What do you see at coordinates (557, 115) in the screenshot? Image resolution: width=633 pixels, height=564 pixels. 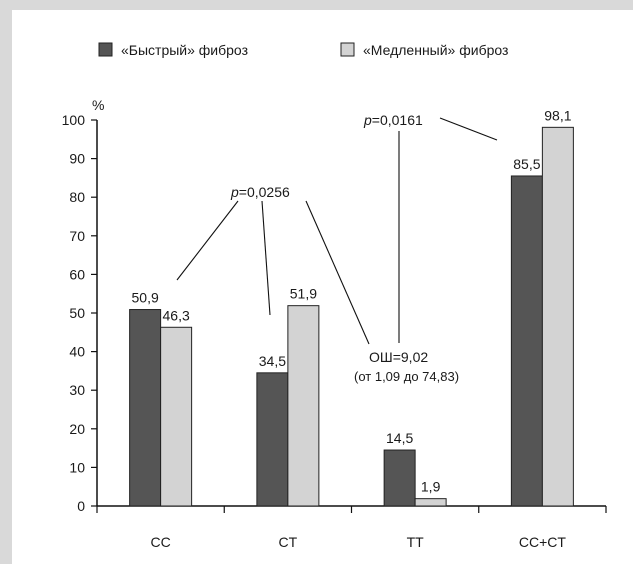 I see `data-label-cc-ct-series-2: 98,1` at bounding box center [557, 115].